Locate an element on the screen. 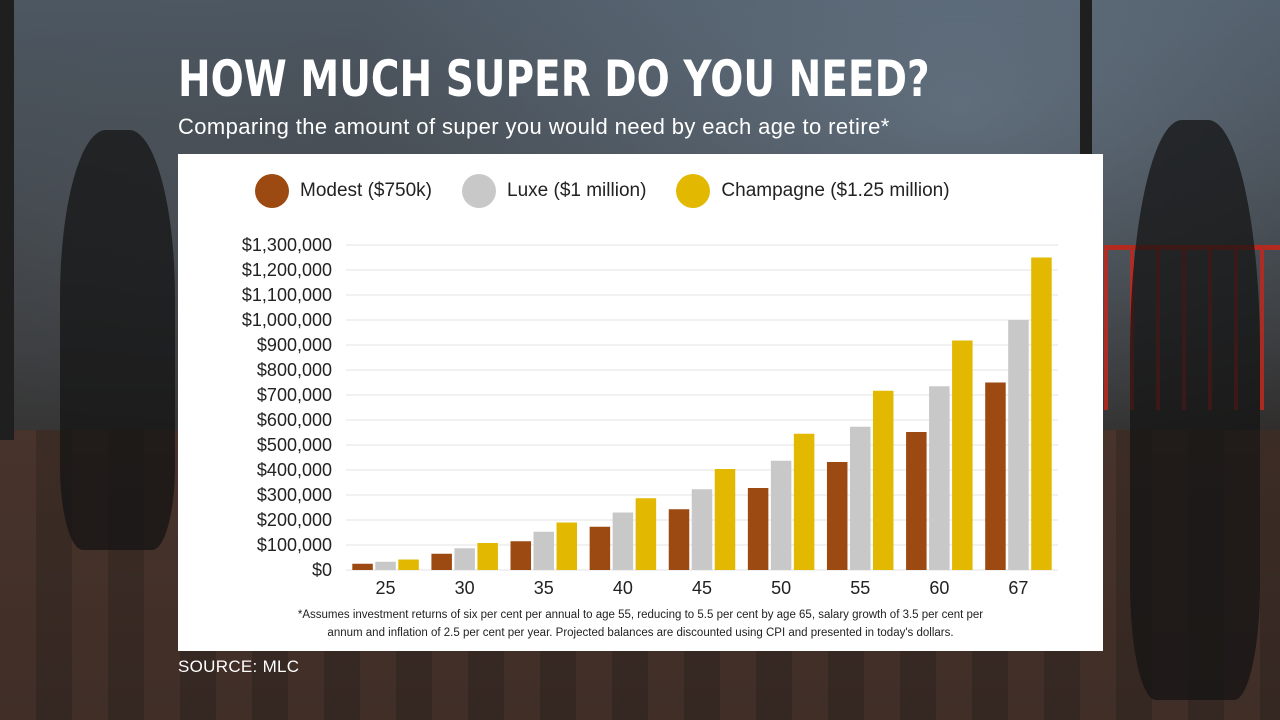 This screenshot has width=1280, height=720. x-tick-label: 25 is located at coordinates (386, 588).